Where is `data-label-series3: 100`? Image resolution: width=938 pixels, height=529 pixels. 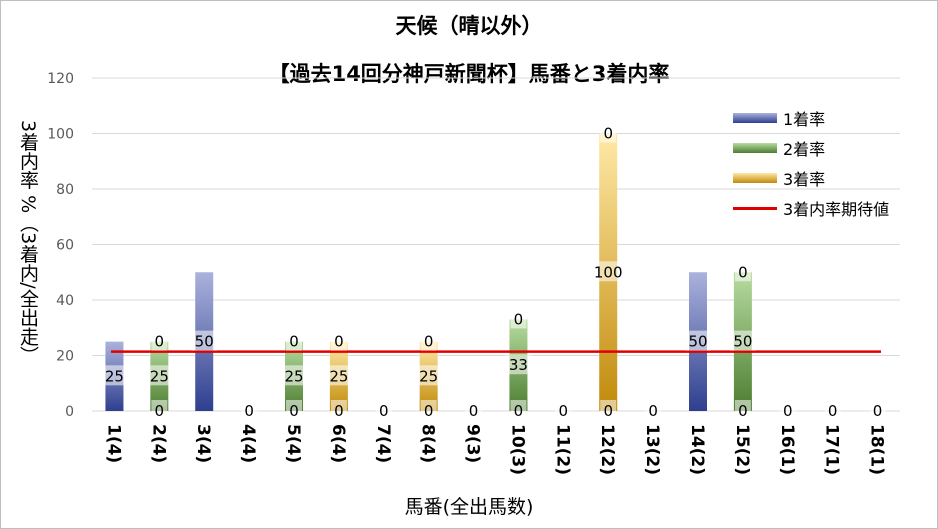
data-label-series3: 100 is located at coordinates (608, 272).